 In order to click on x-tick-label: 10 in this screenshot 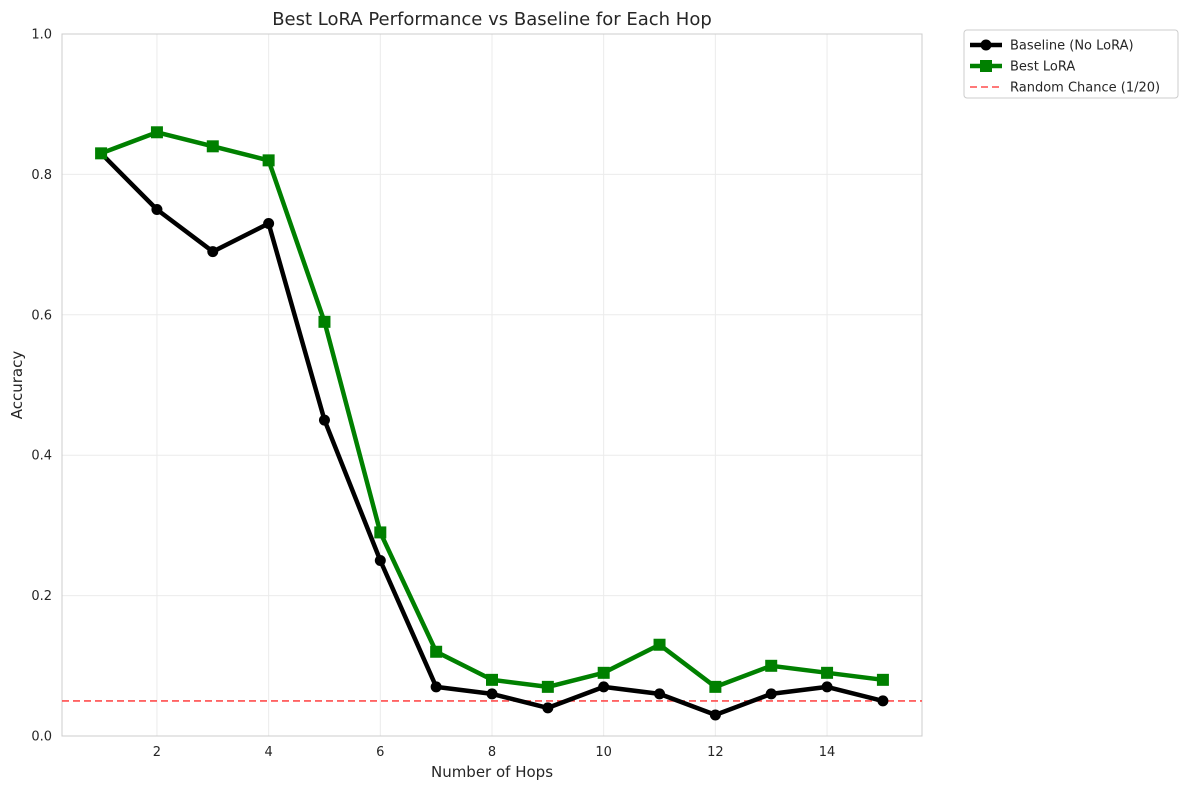, I will do `click(603, 752)`.